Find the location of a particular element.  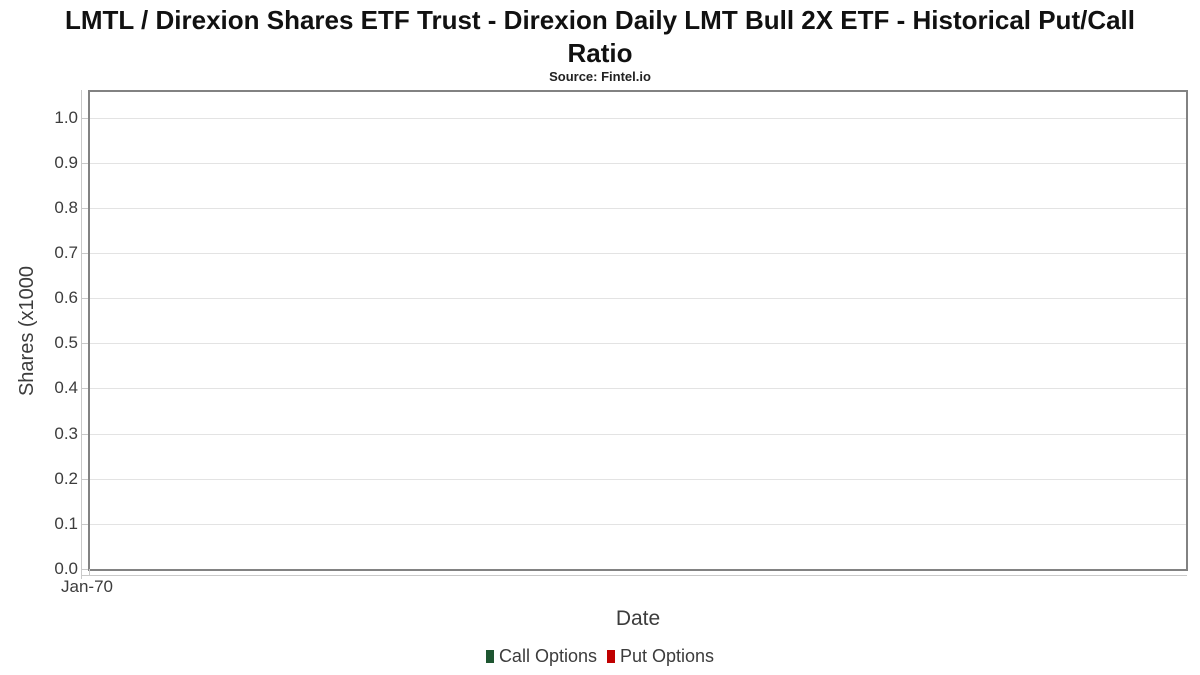

call-options-swatch-icon is located at coordinates (489, 656).